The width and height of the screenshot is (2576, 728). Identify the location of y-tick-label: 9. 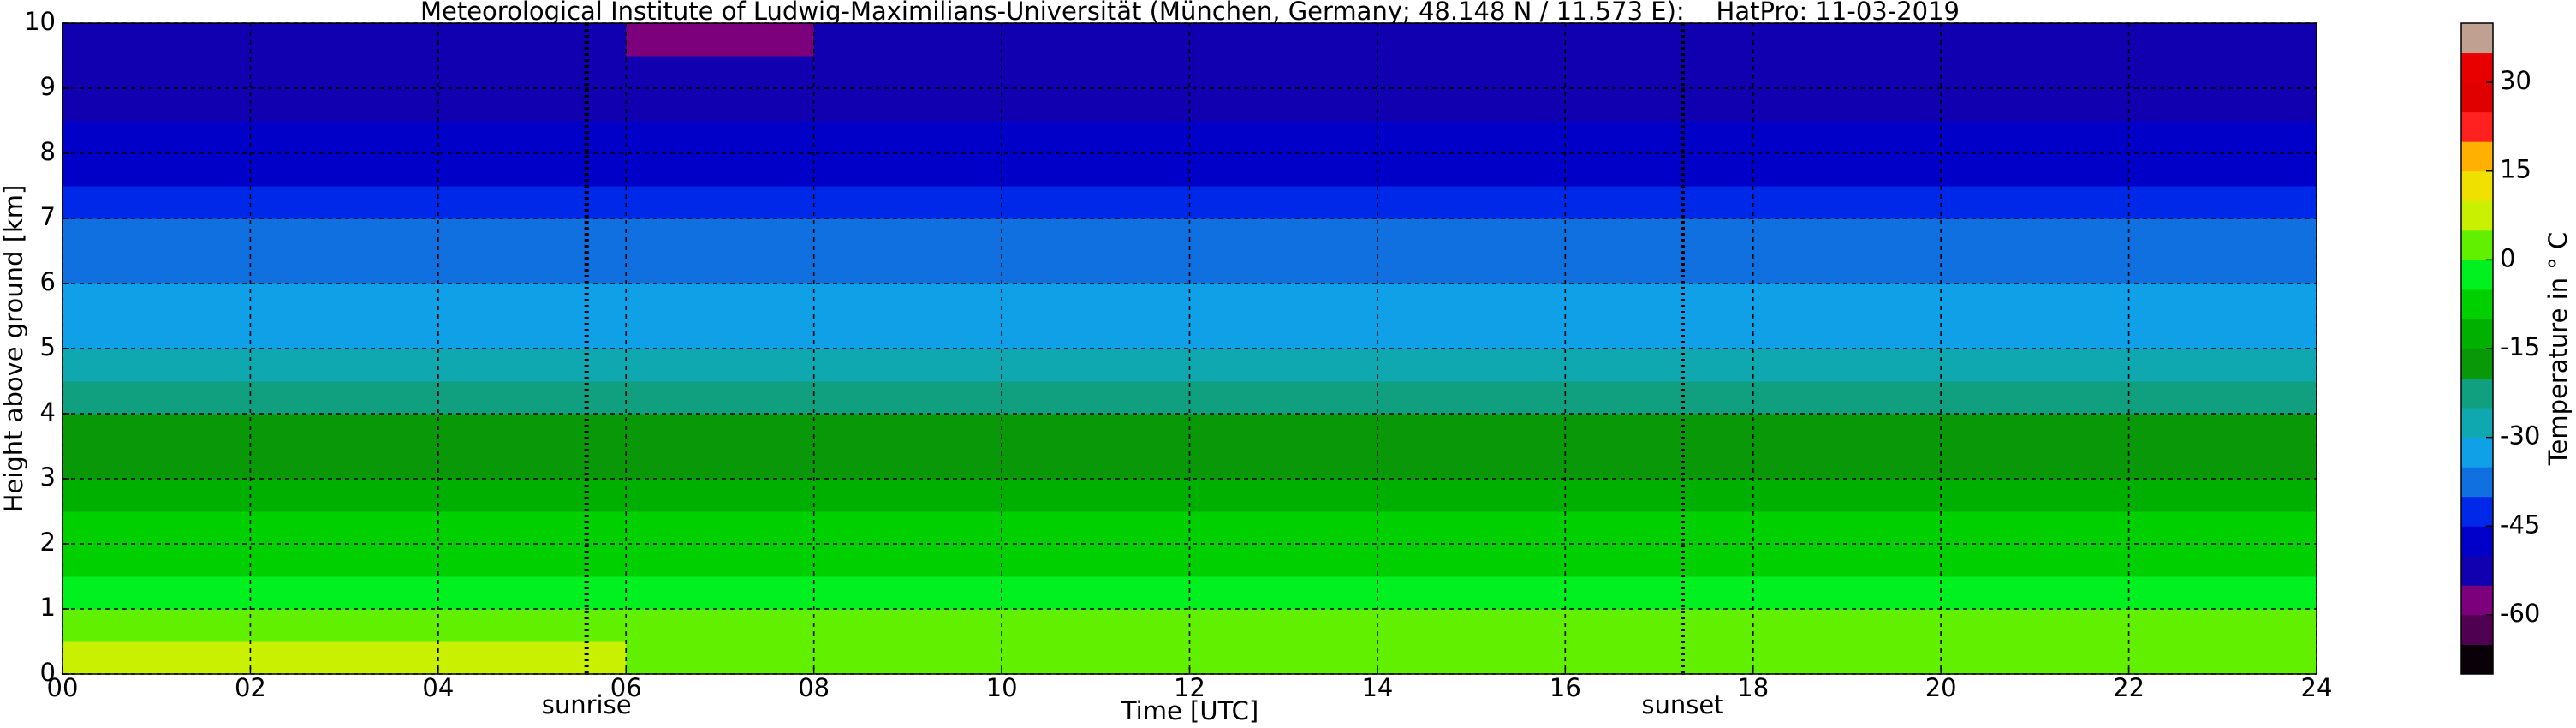
(48, 86).